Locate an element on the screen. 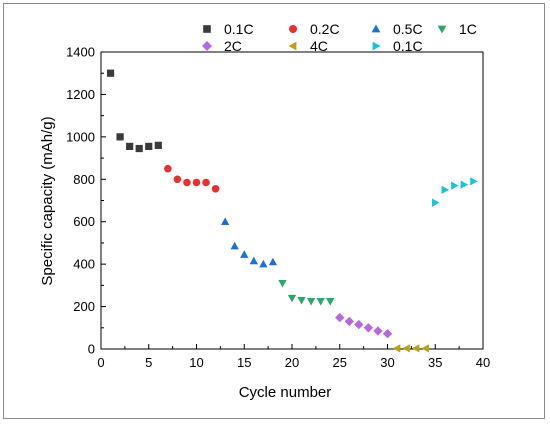 This screenshot has width=550, height=424. y-tick-label: 200 is located at coordinates (84, 306).